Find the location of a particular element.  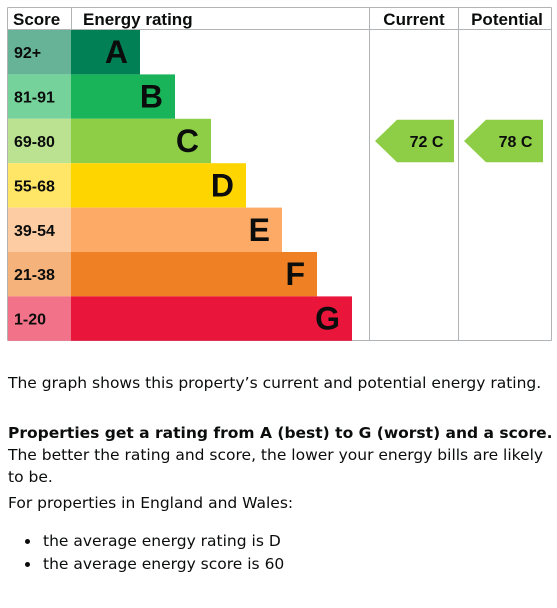

current-rating-arrow is located at coordinates (414, 141).